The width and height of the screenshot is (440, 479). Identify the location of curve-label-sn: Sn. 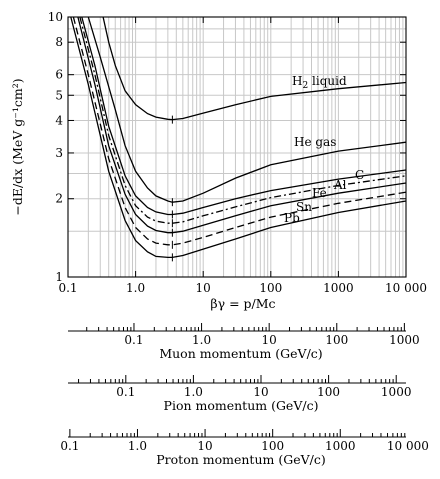
(304, 207).